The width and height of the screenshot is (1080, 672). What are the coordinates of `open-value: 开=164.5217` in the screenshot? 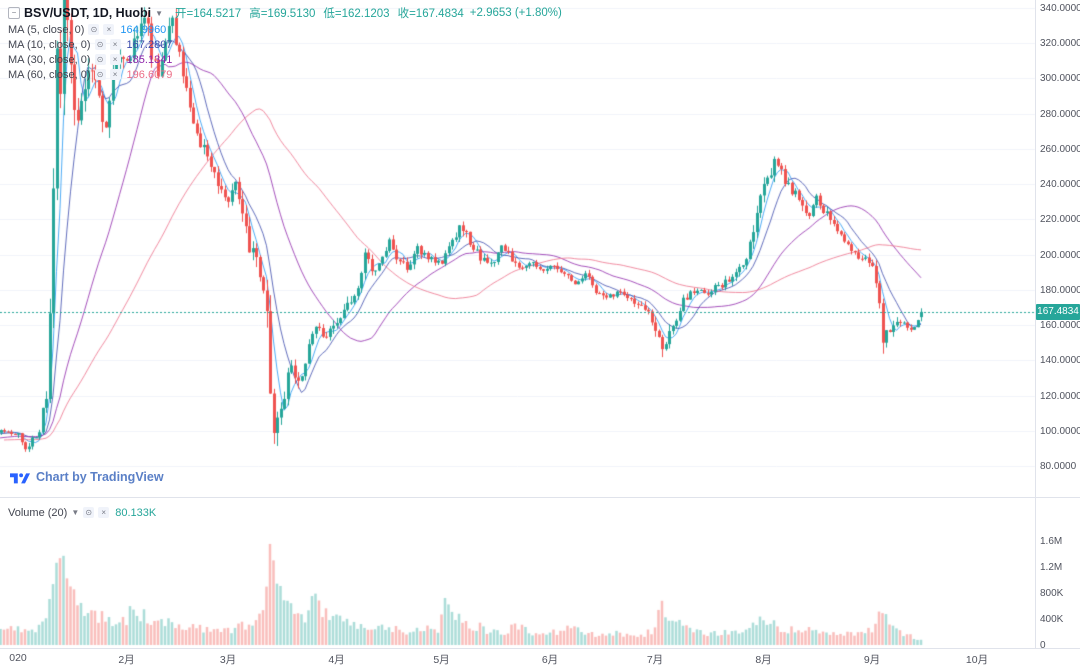 It's located at (208, 14).